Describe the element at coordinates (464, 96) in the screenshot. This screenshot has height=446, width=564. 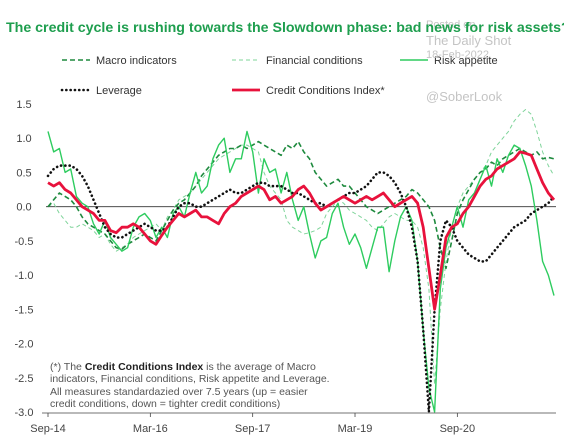
I see `watermark-handle: @SoberLook` at that location.